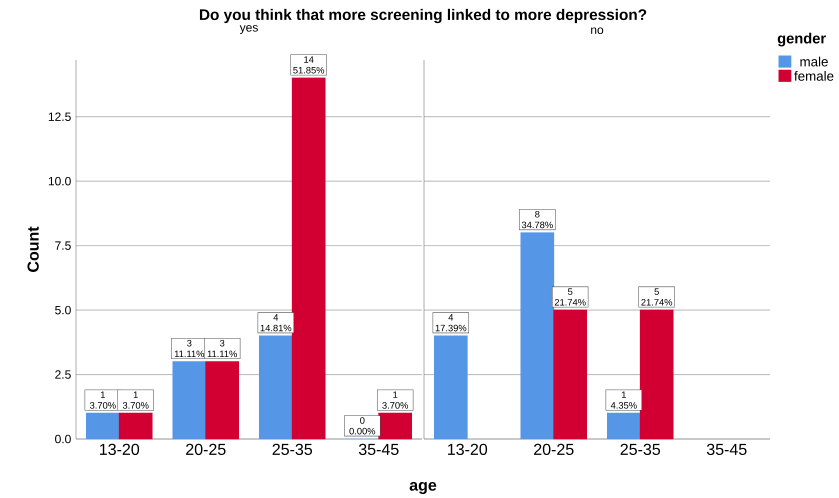 The image size is (839, 498). What do you see at coordinates (33, 249) in the screenshot?
I see `y-axis-title: Count` at bounding box center [33, 249].